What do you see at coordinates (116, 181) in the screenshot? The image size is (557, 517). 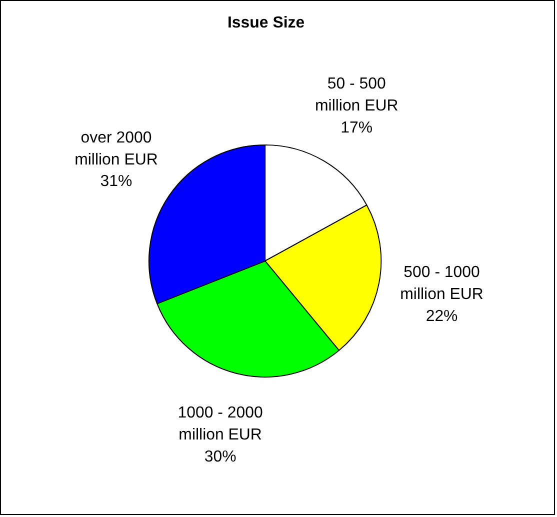 I see `data-label: 31%` at bounding box center [116, 181].